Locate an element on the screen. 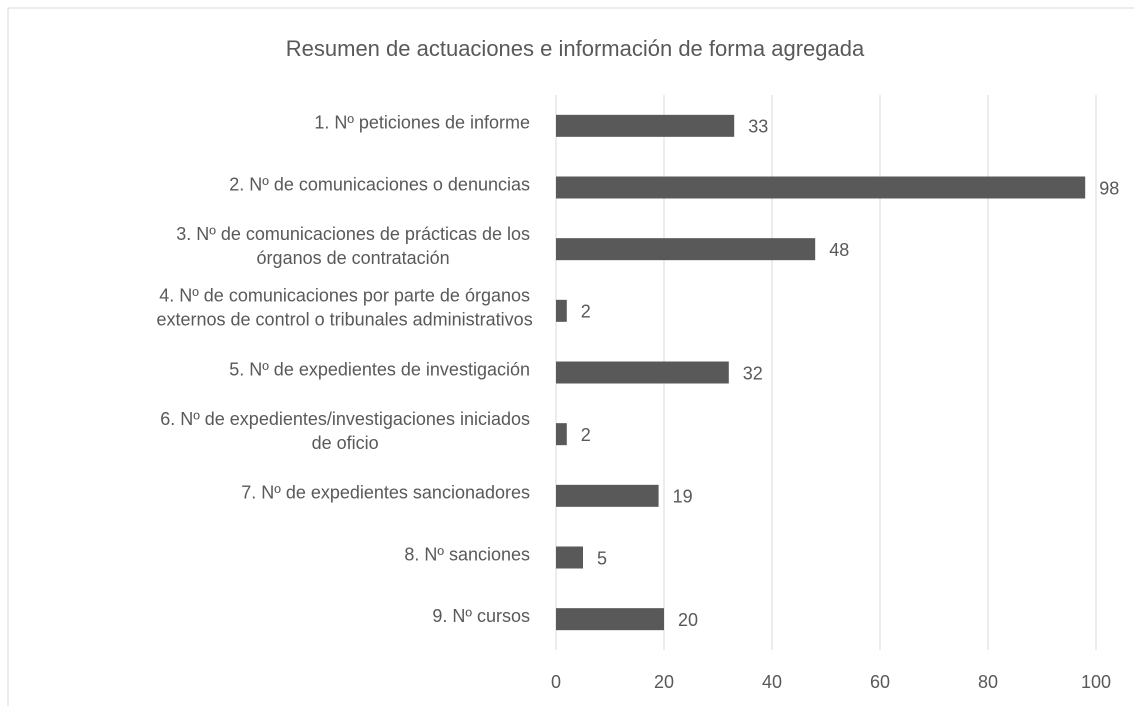 This screenshot has height=706, width=1134. y-tick-label: 5. Nº de expedientes de investigación is located at coordinates (379, 369).